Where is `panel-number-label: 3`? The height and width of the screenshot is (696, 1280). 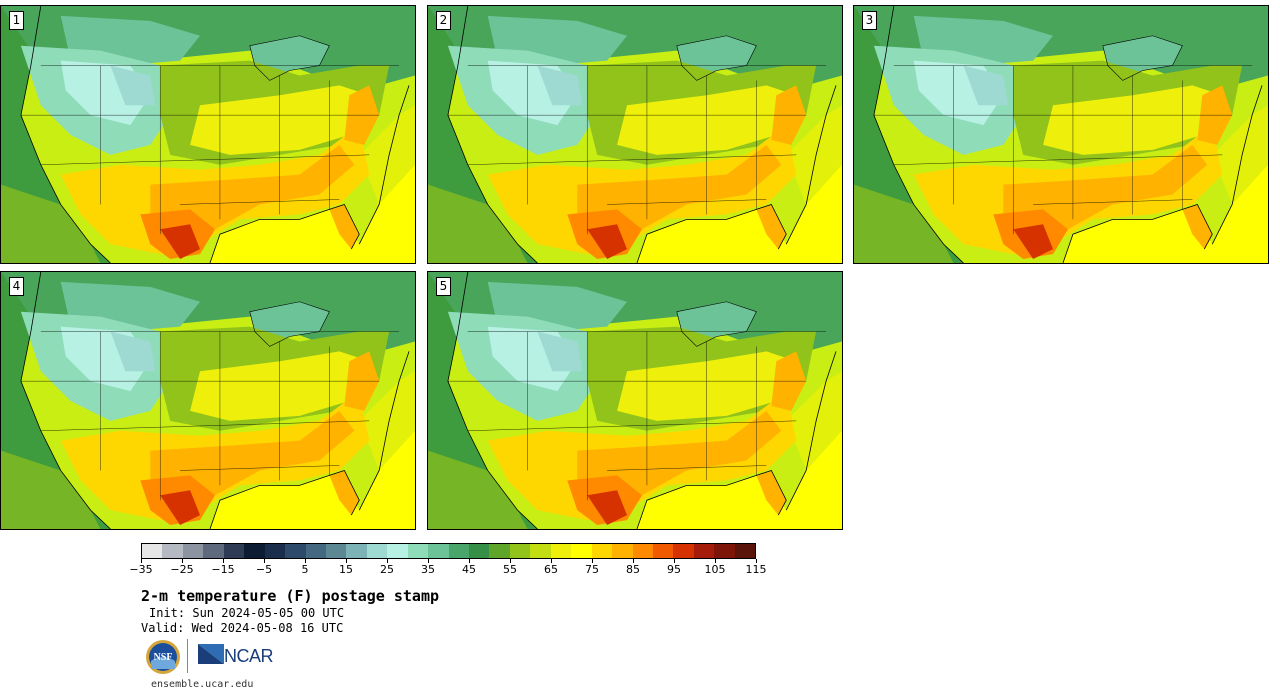
panel-number-label: 3 is located at coordinates (869, 20).